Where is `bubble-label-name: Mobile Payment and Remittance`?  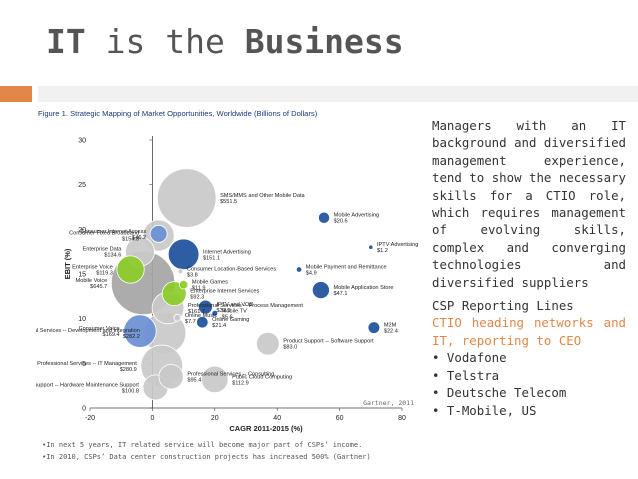 bubble-label-name: Mobile Payment and Remittance is located at coordinates (346, 268).